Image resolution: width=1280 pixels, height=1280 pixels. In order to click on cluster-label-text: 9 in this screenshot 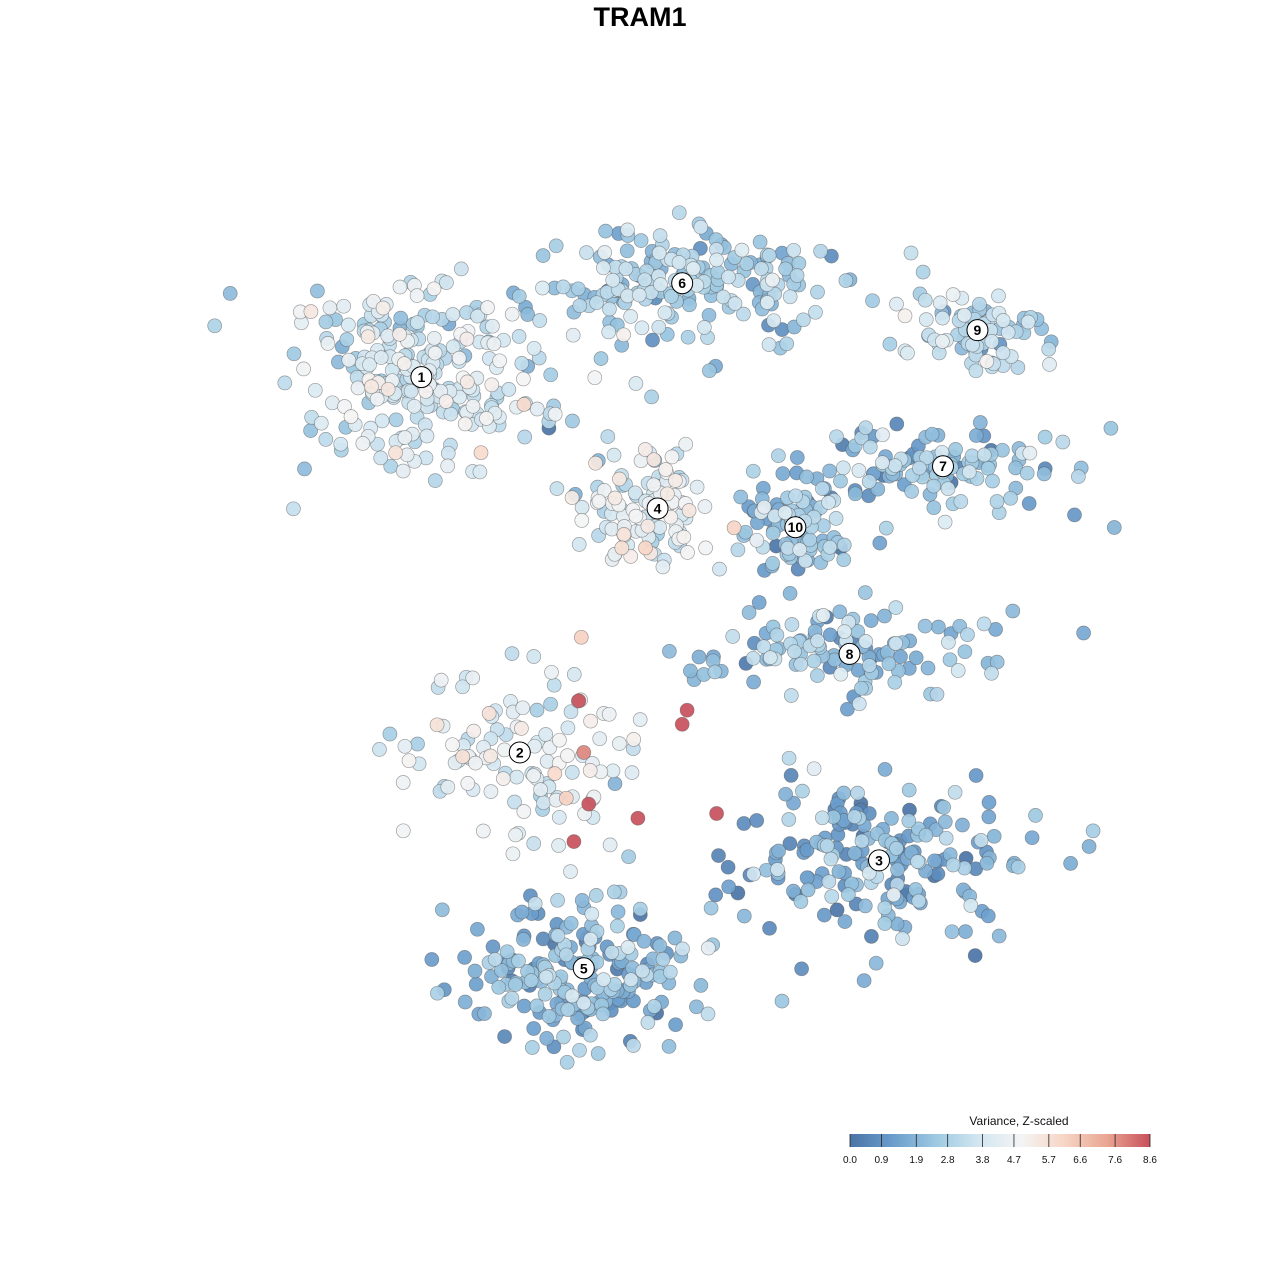, I will do `click(978, 330)`.